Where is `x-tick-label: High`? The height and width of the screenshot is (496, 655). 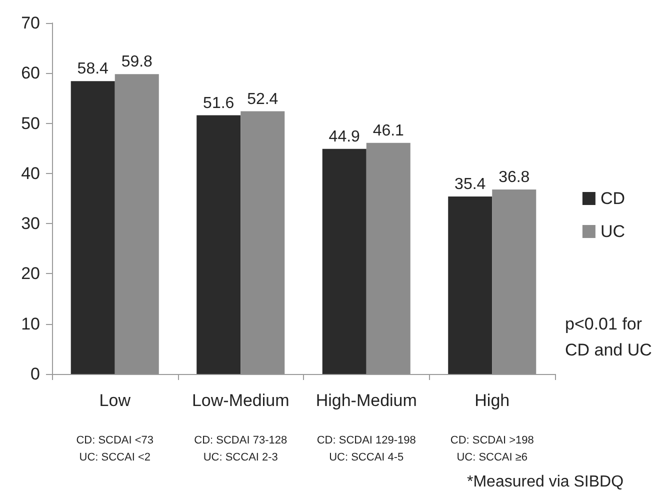
x-tick-label: High is located at coordinates (492, 400).